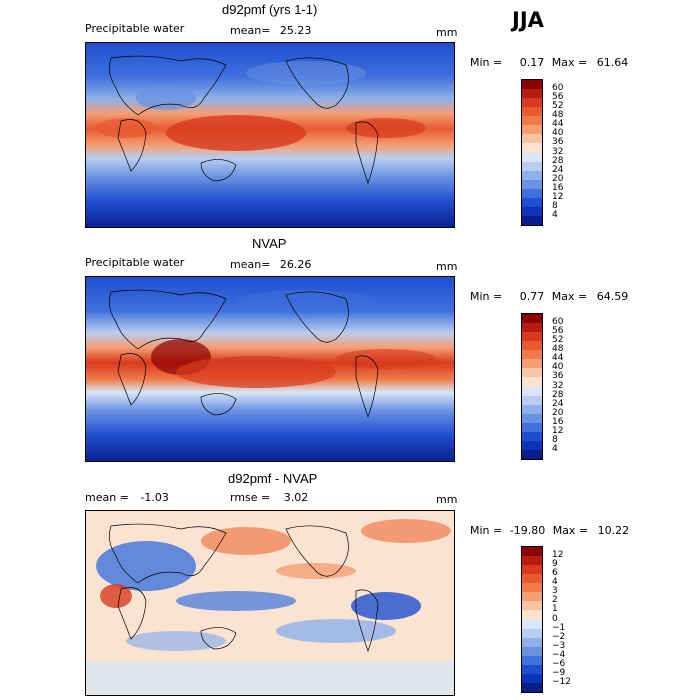  I want to click on minmax-diff: Min = -19.80 Max = 10.22, so click(549, 530).